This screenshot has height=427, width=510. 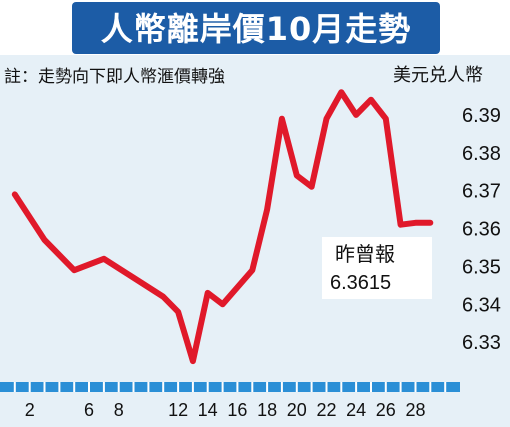 I want to click on y-tick-label: 6.33, so click(x=481, y=343).